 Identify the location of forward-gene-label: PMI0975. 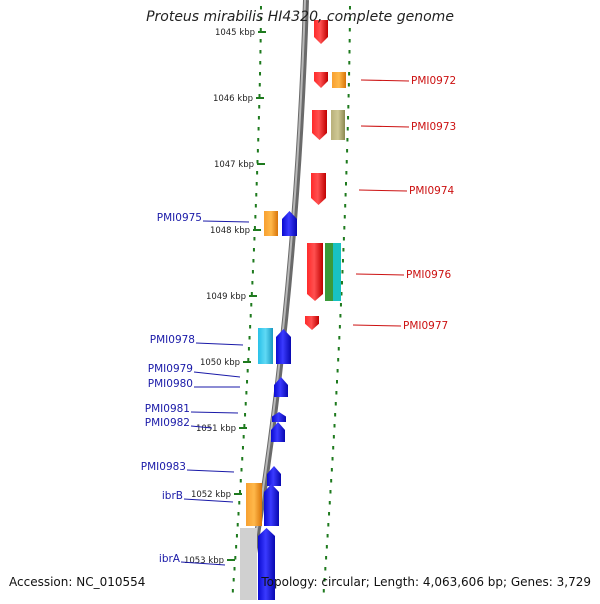
(179, 218).